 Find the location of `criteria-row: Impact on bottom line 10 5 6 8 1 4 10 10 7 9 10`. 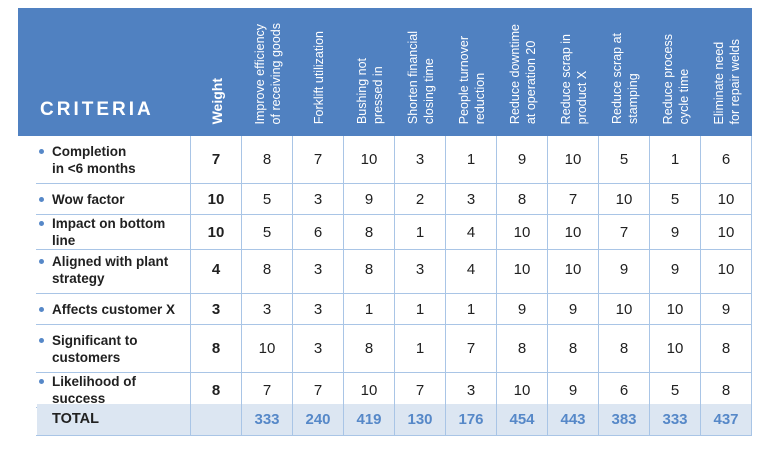

criteria-row: Impact on bottom line 10 5 6 8 1 4 10 10 7 9 10 is located at coordinates (385, 232).